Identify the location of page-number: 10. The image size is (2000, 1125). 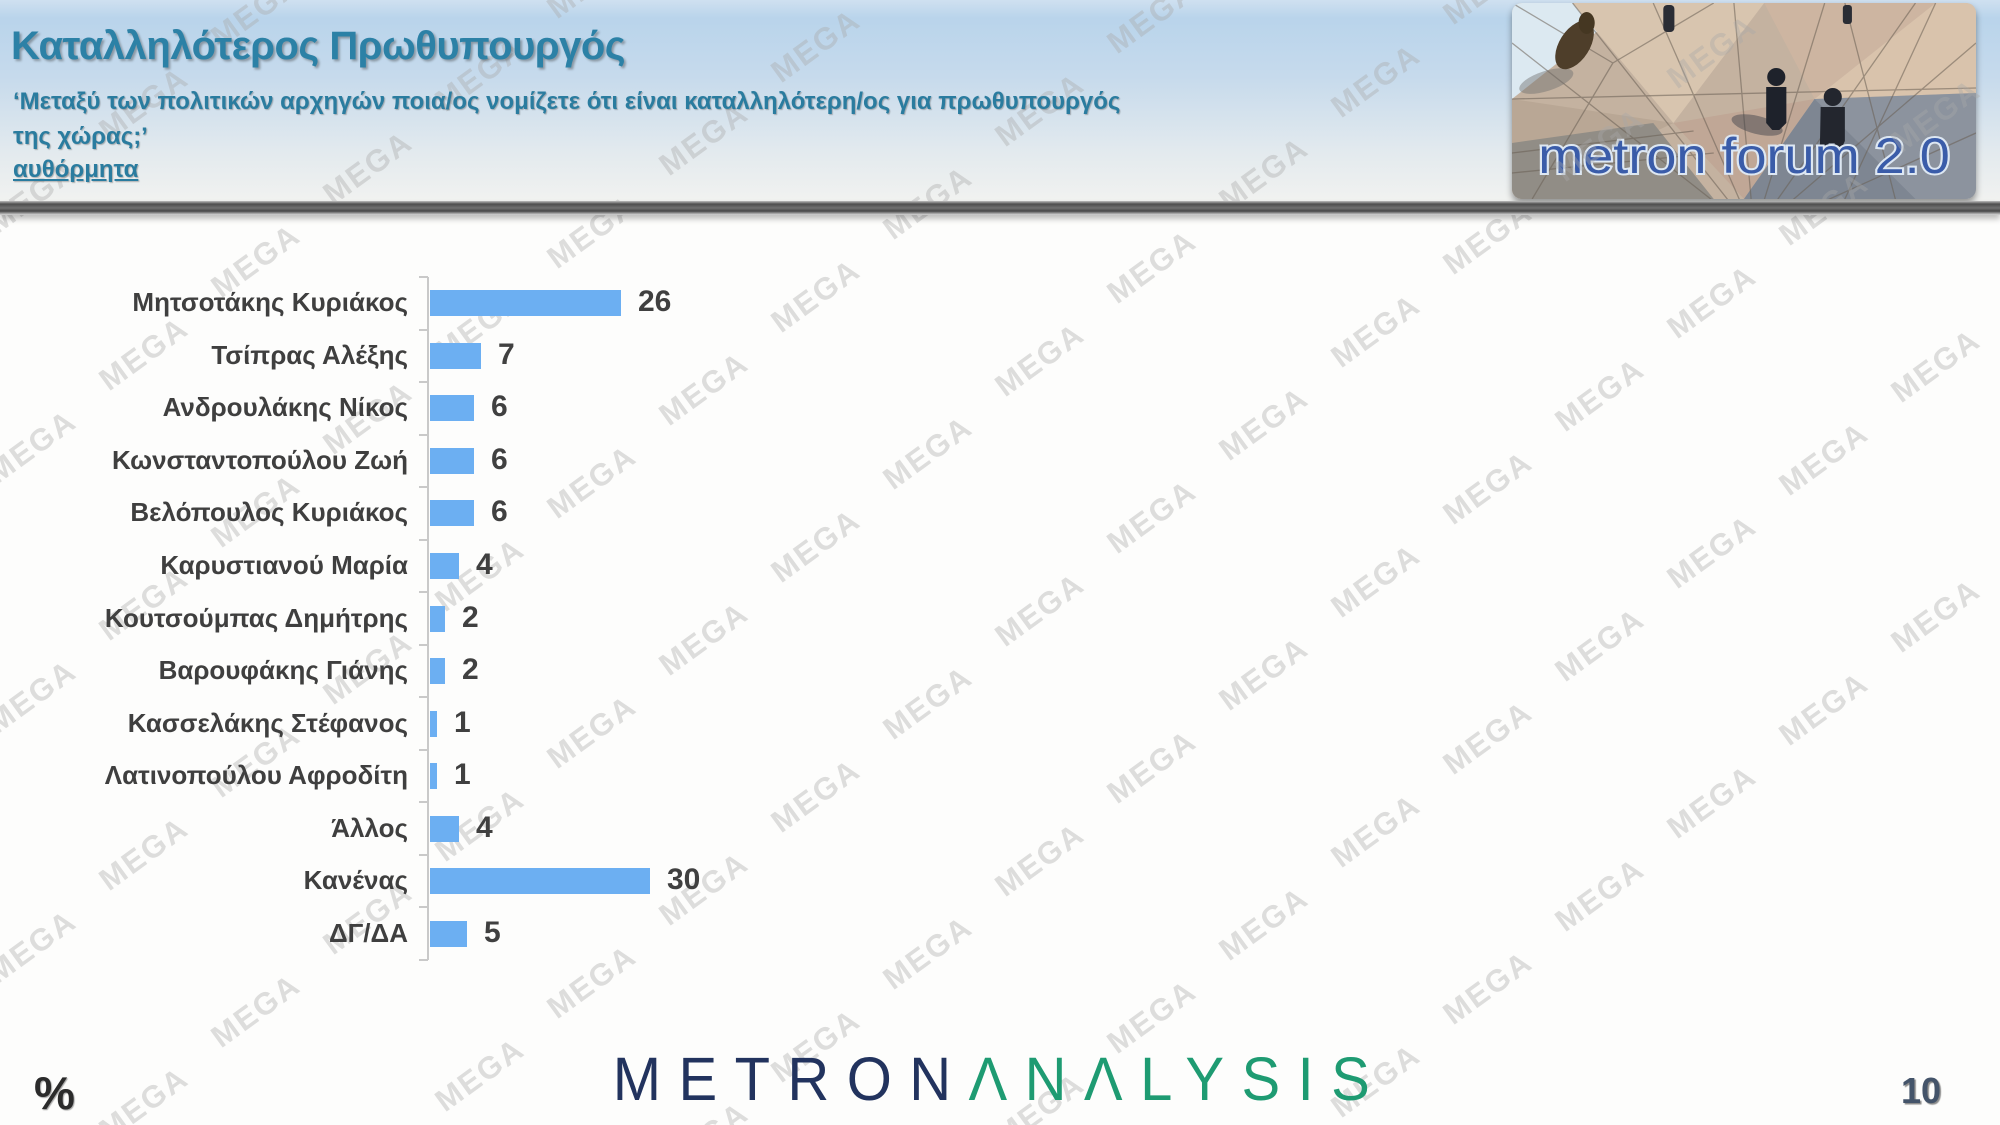
(1921, 1090).